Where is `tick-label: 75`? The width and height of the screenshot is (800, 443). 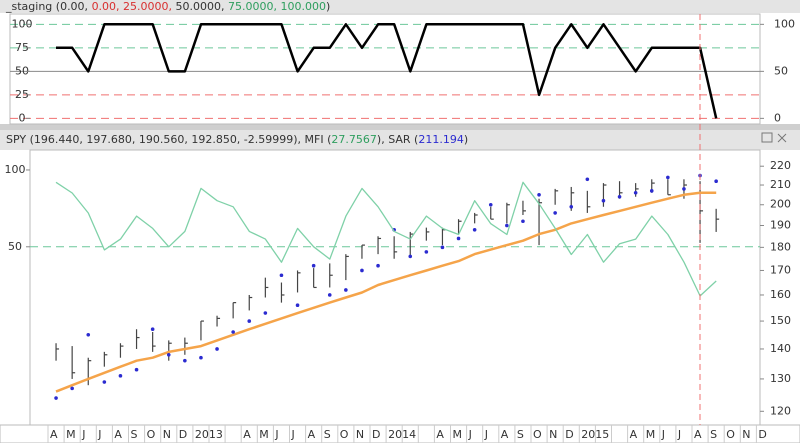 tick-label: 75 is located at coordinates (22, 47).